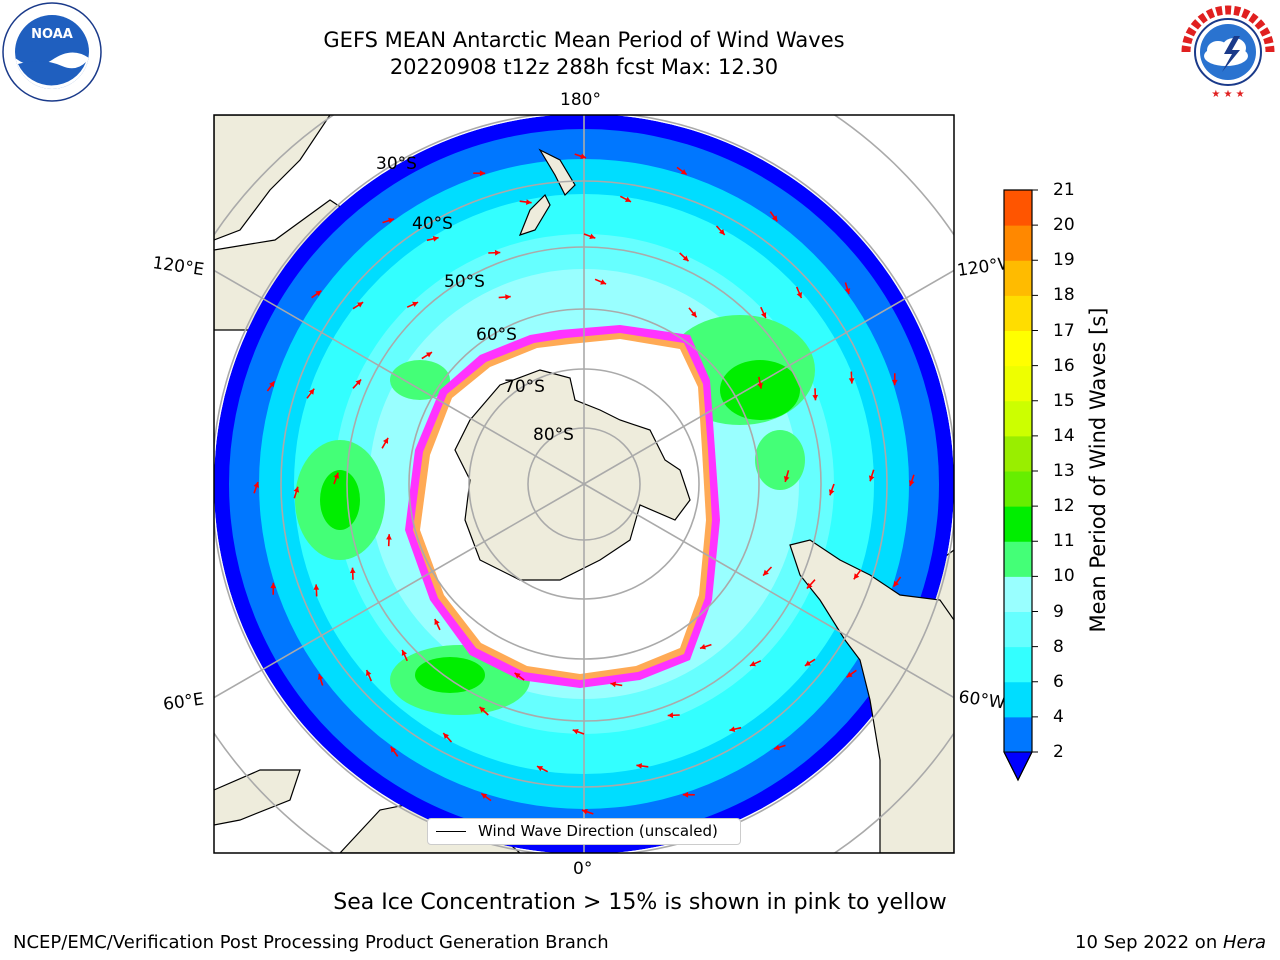 Image resolution: width=1280 pixels, height=960 pixels. What do you see at coordinates (1058, 681) in the screenshot?
I see `colorbar-tick-label: 6` at bounding box center [1058, 681].